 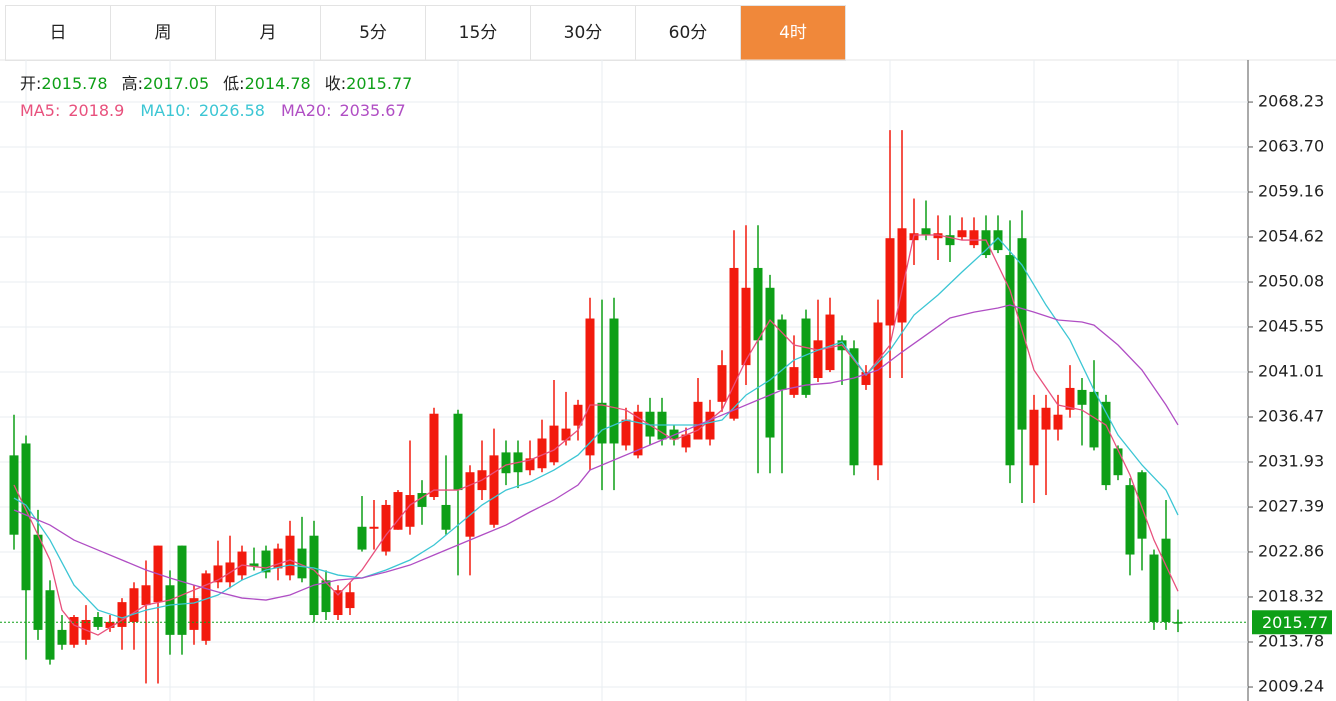 What do you see at coordinates (1291, 145) in the screenshot?
I see `y-tick-label: 2063.70` at bounding box center [1291, 145].